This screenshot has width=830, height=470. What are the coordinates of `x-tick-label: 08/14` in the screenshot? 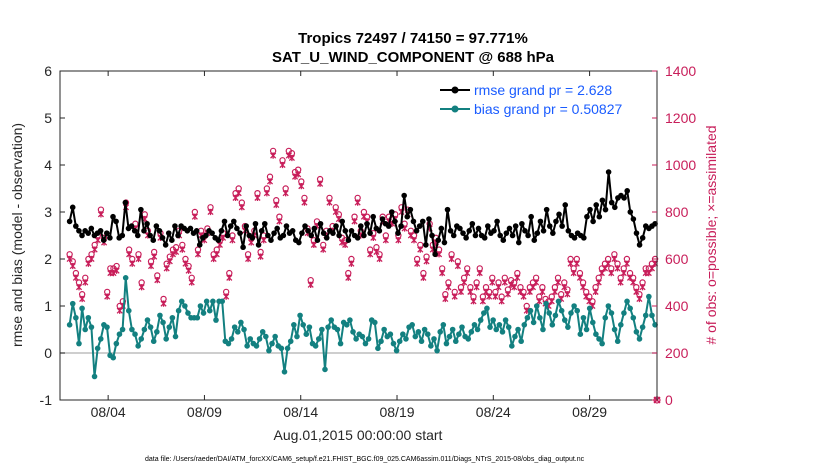 It's located at (300, 412).